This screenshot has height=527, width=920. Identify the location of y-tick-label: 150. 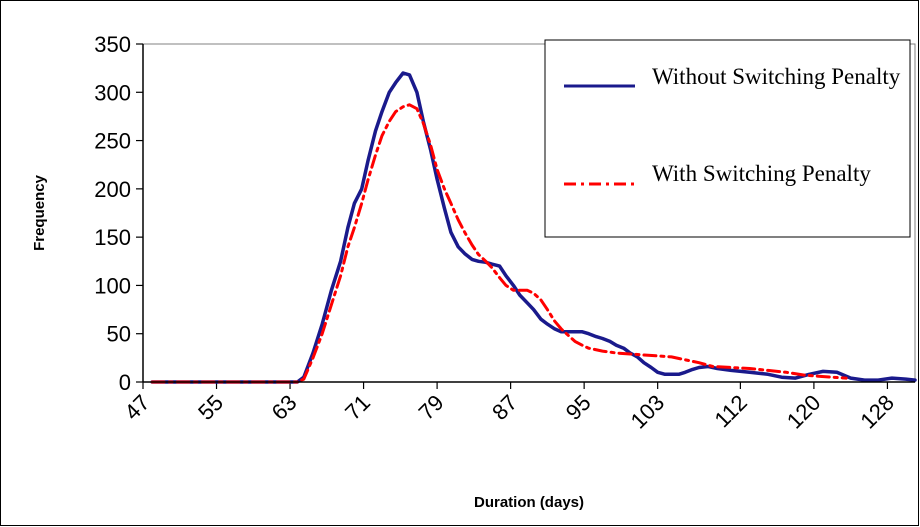
(112, 237).